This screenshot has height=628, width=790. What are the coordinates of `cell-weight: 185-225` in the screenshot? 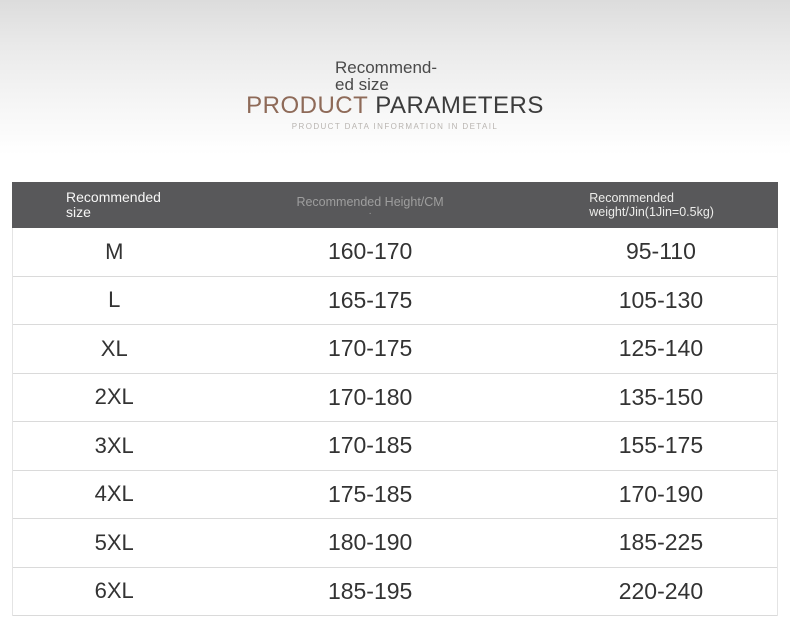 It's located at (661, 542).